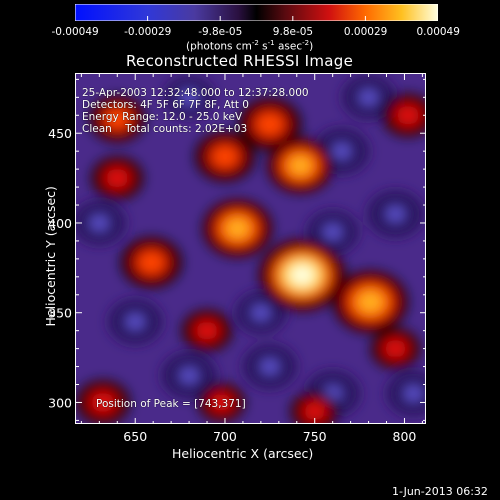 The width and height of the screenshot is (500, 500). I want to click on annotation-time-range: 25-Apr-2003 12:32:48.000 to 12:37:28.000, so click(195, 93).